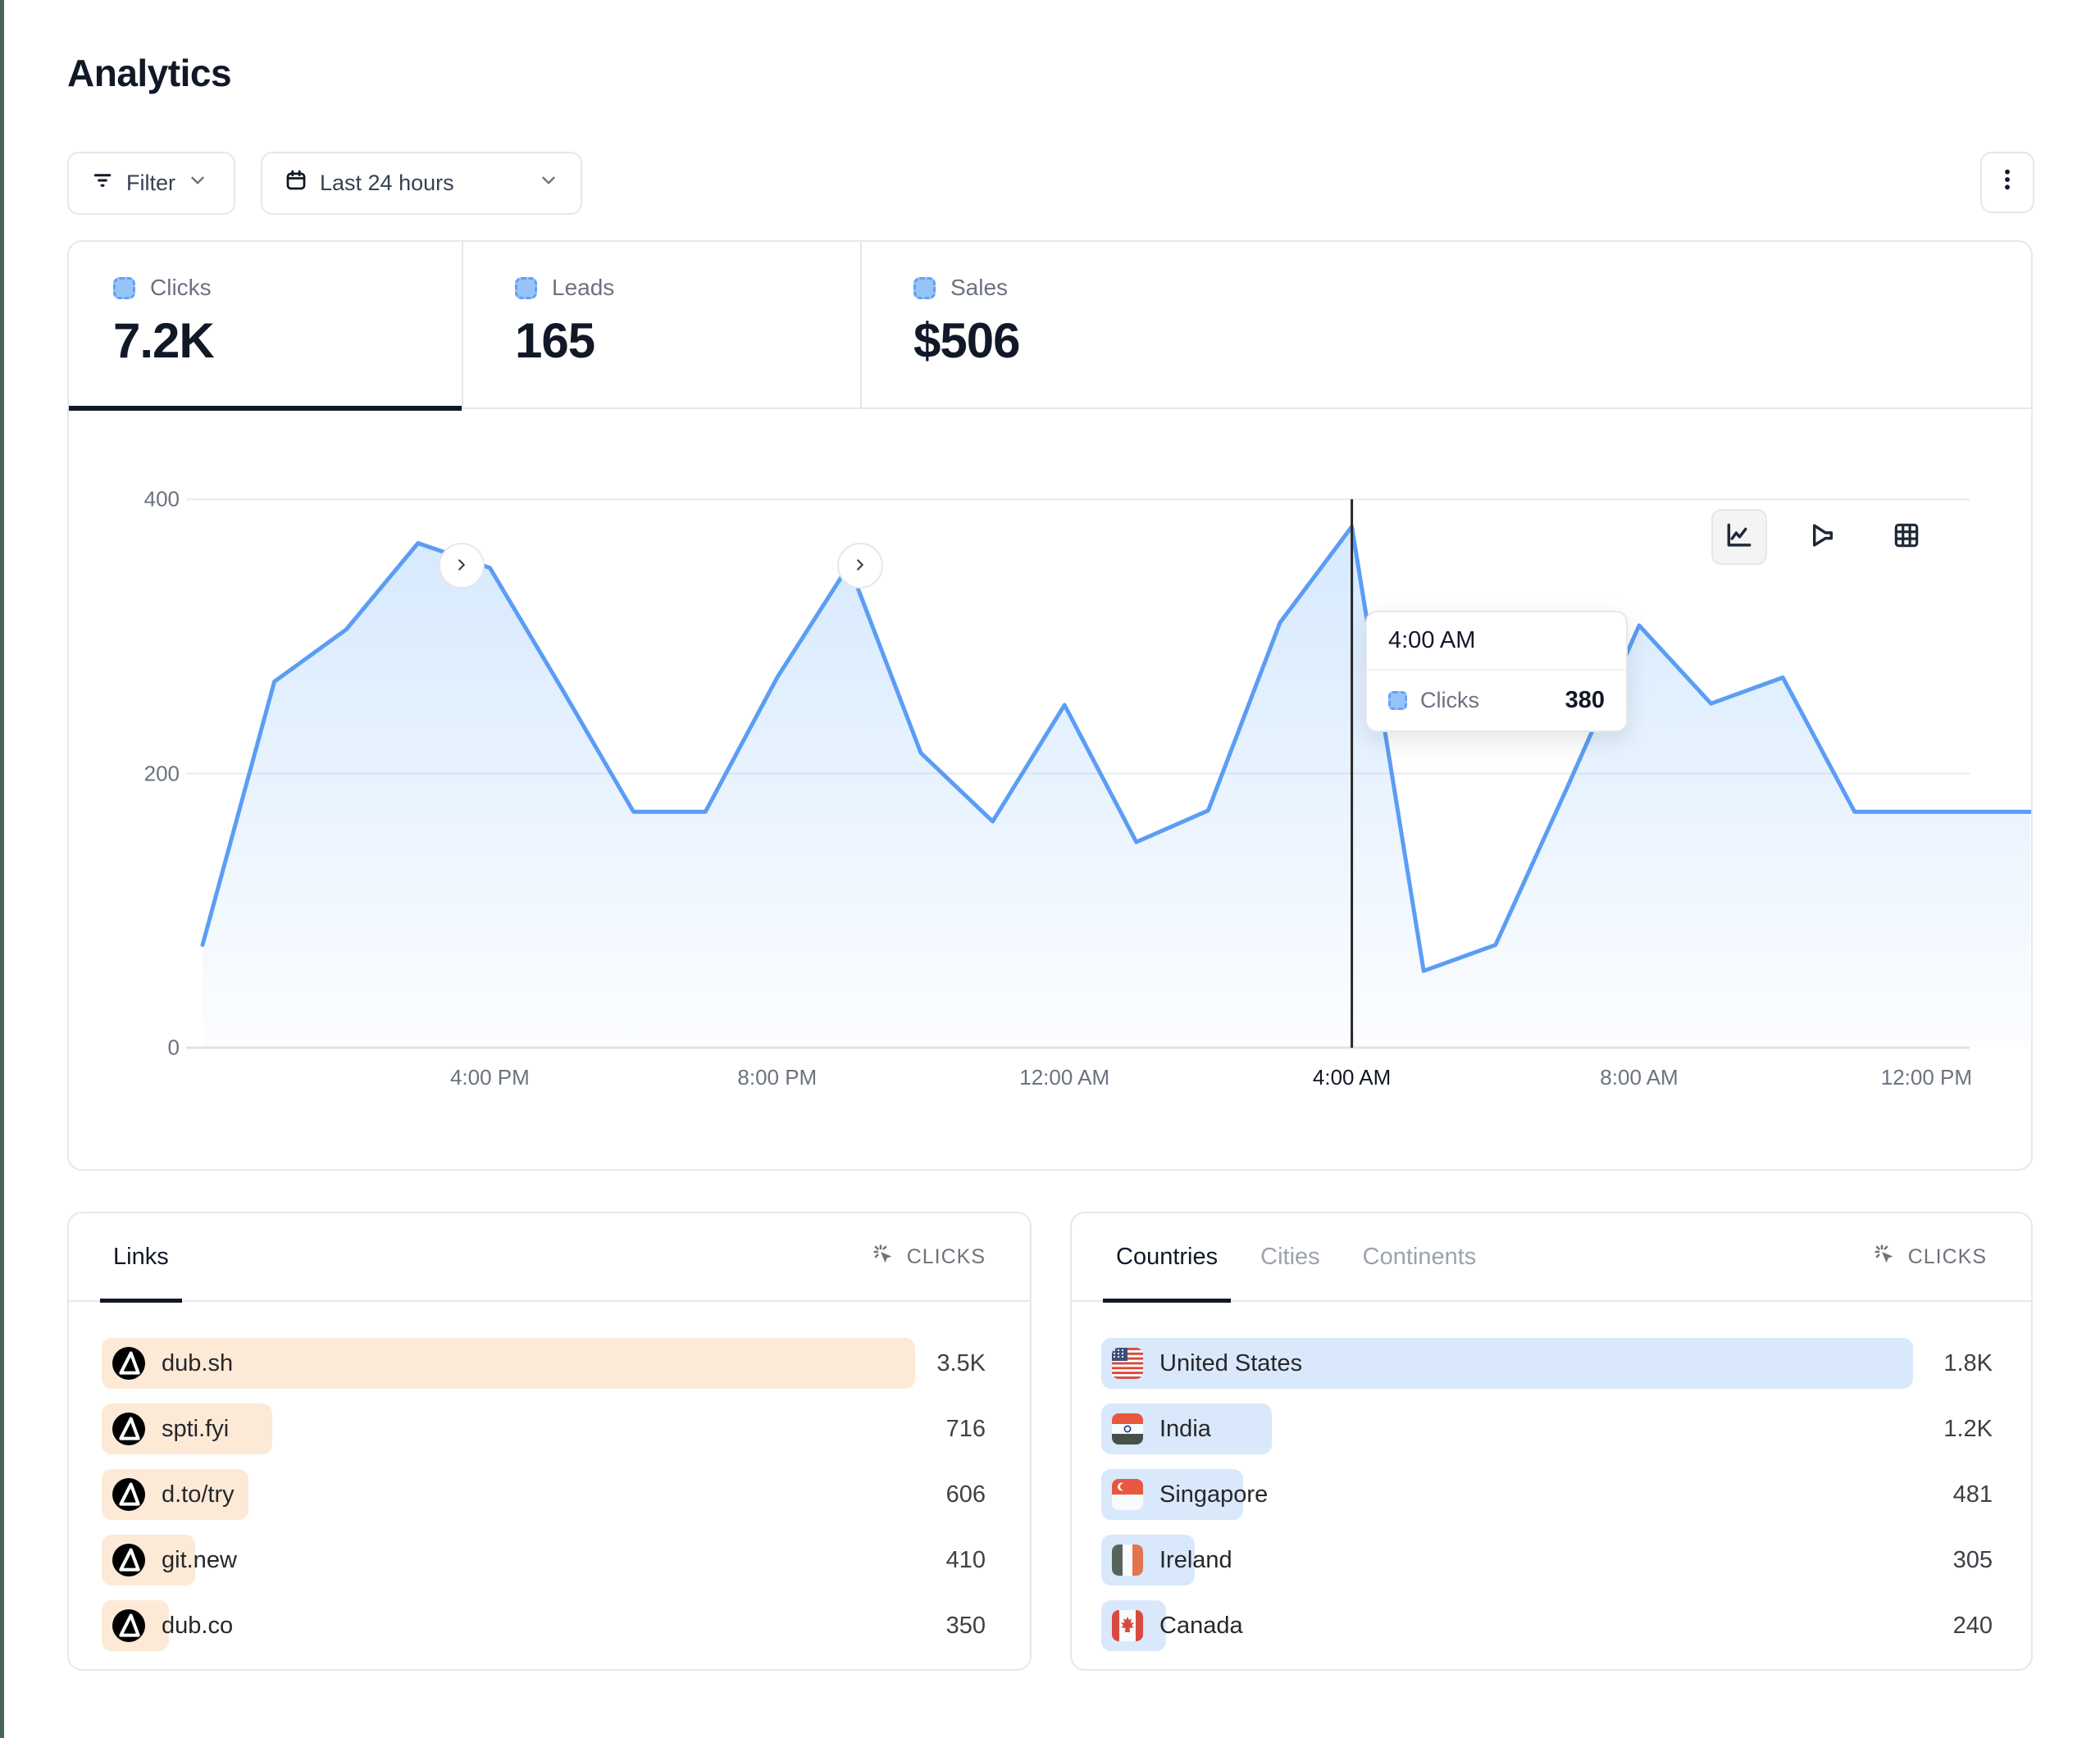 The width and height of the screenshot is (2100, 1738). I want to click on clicks-legend-square-icon, so click(124, 287).